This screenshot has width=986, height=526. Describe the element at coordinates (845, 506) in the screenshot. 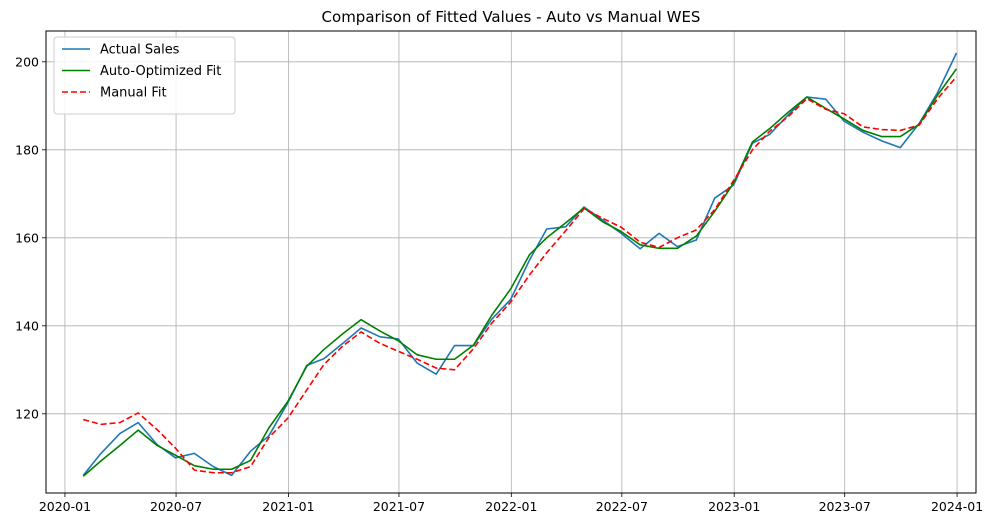

I see `x-tick-label: 2023-07` at that location.